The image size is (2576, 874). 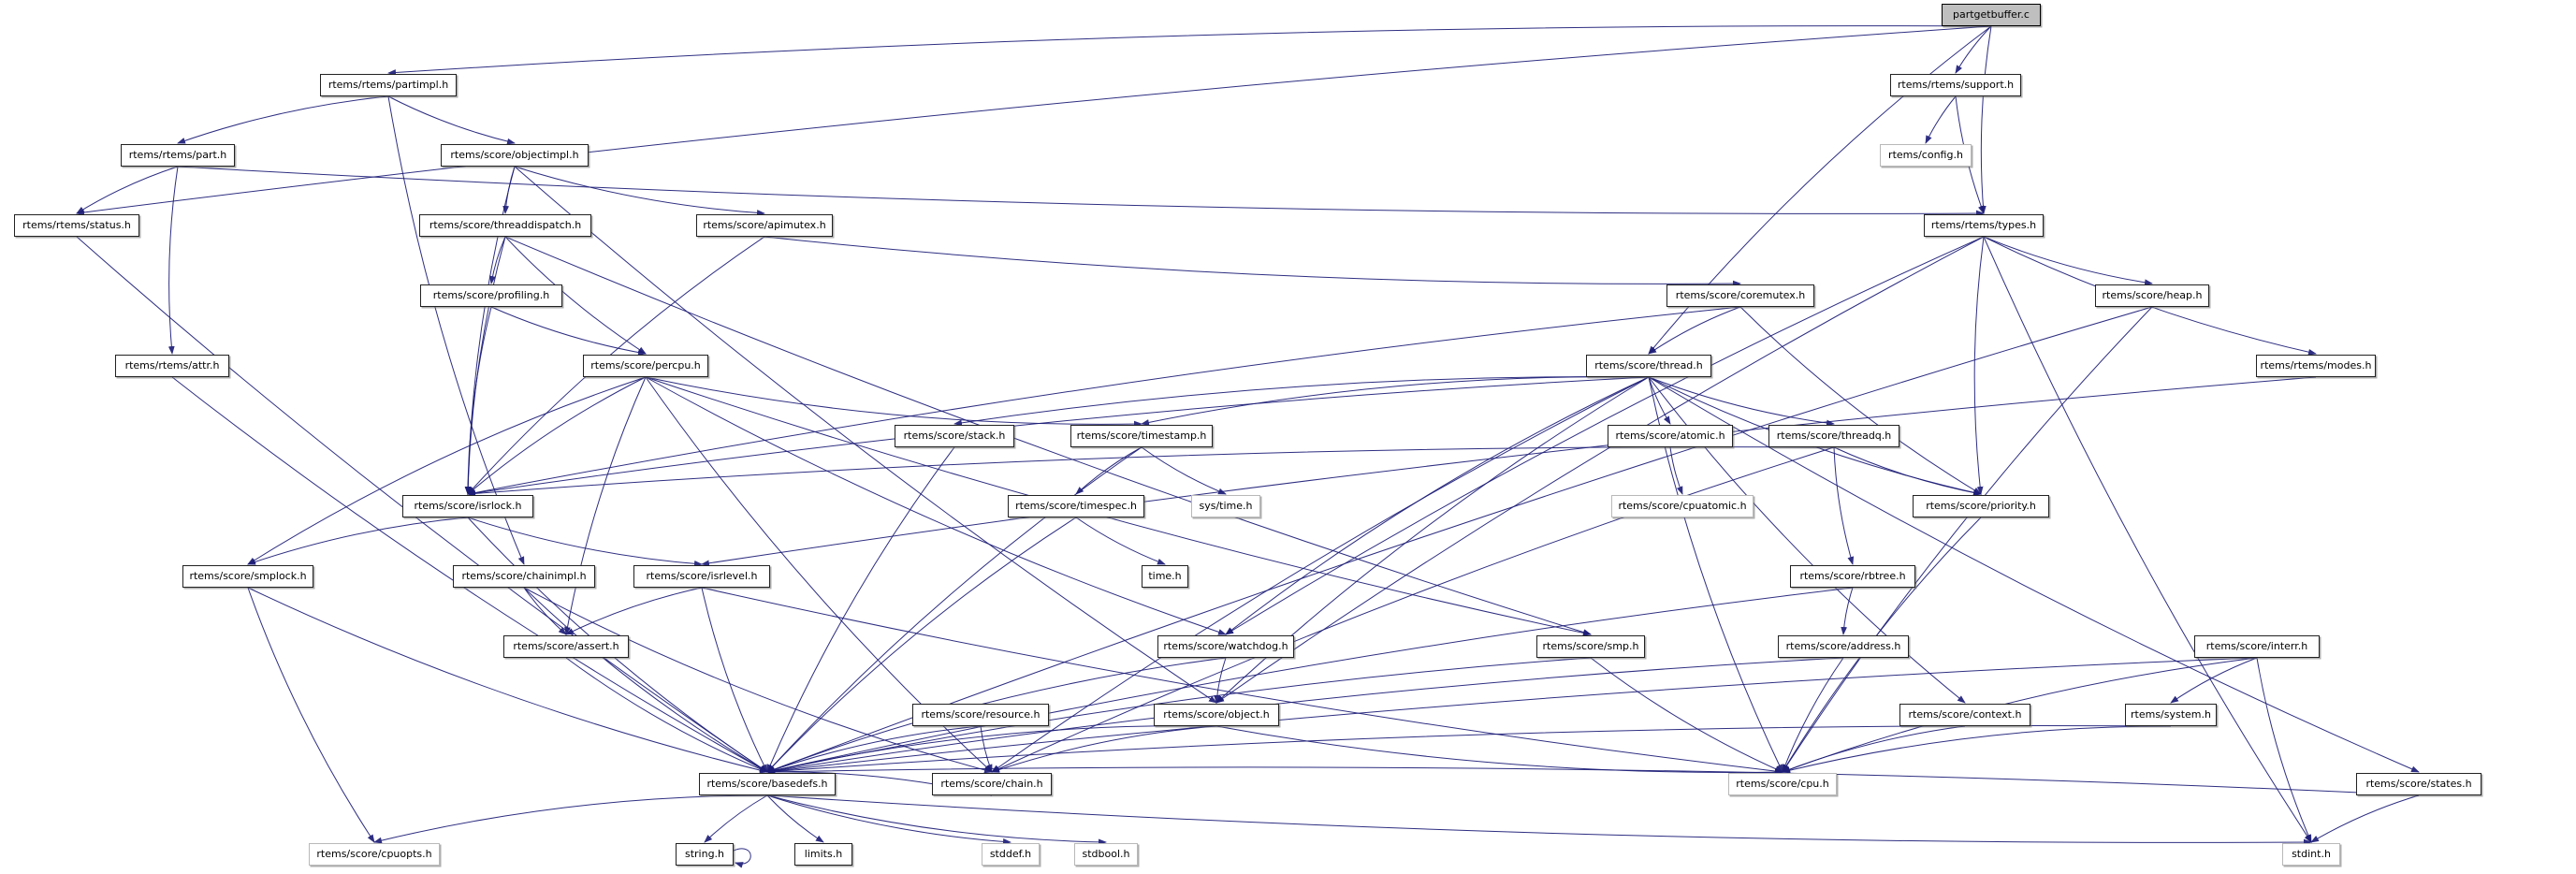 I want to click on graph-node-rtems-score-timespec-h: rtems/score/timespec.h, so click(x=1076, y=506).